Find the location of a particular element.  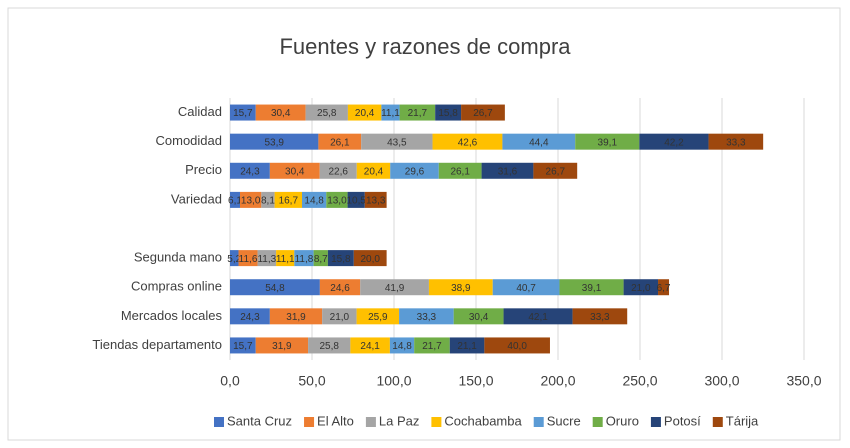

y-tick-label: Variedad is located at coordinates (196, 198).